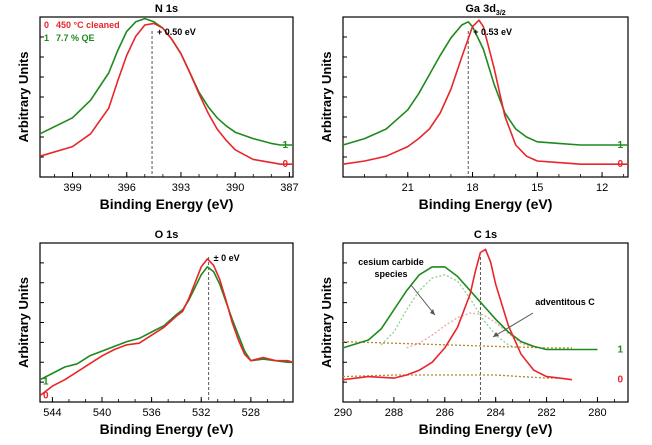  I want to click on x-tick-label: 390, so click(235, 188).